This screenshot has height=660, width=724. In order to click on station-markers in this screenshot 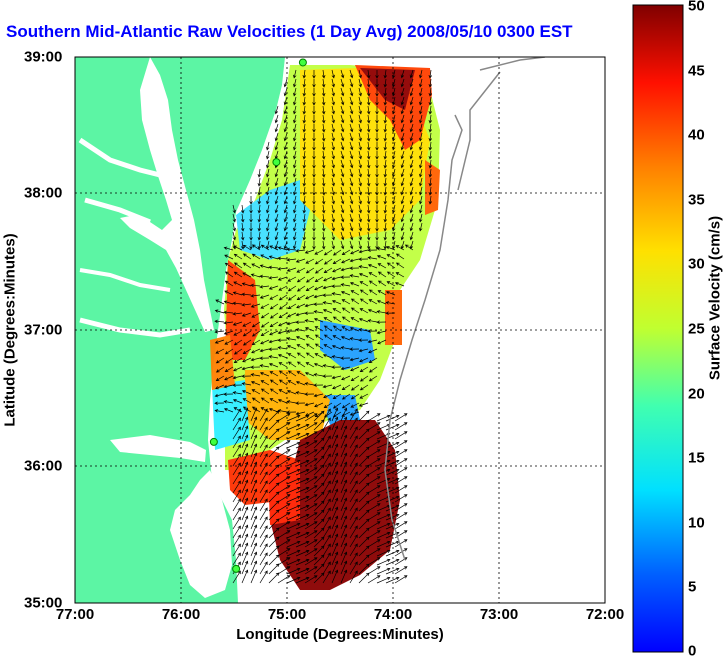, I will do `click(258, 315)`.